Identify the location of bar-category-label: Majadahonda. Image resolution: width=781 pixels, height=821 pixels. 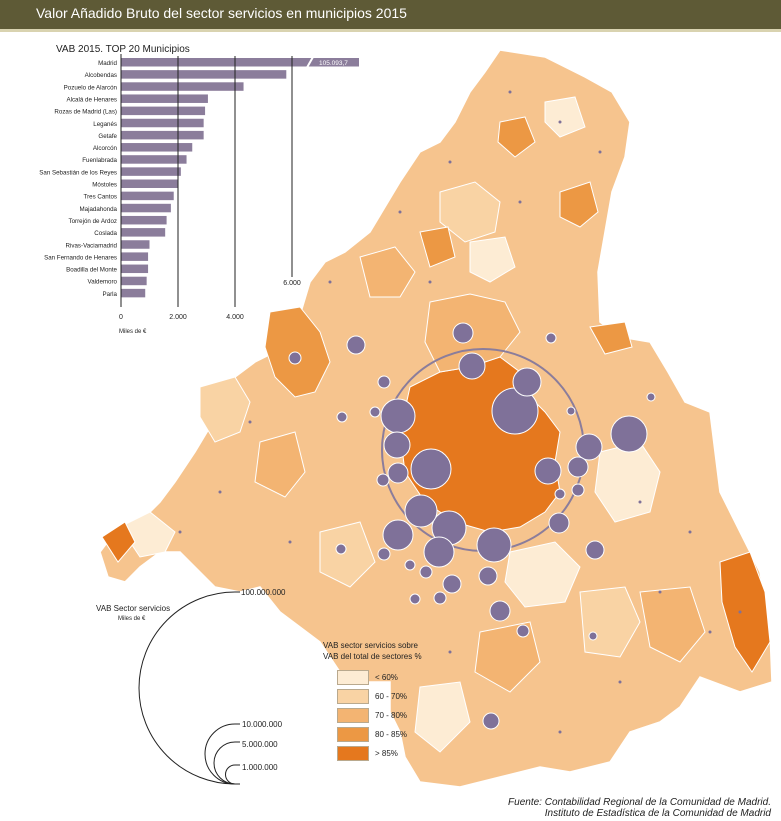
(99, 209).